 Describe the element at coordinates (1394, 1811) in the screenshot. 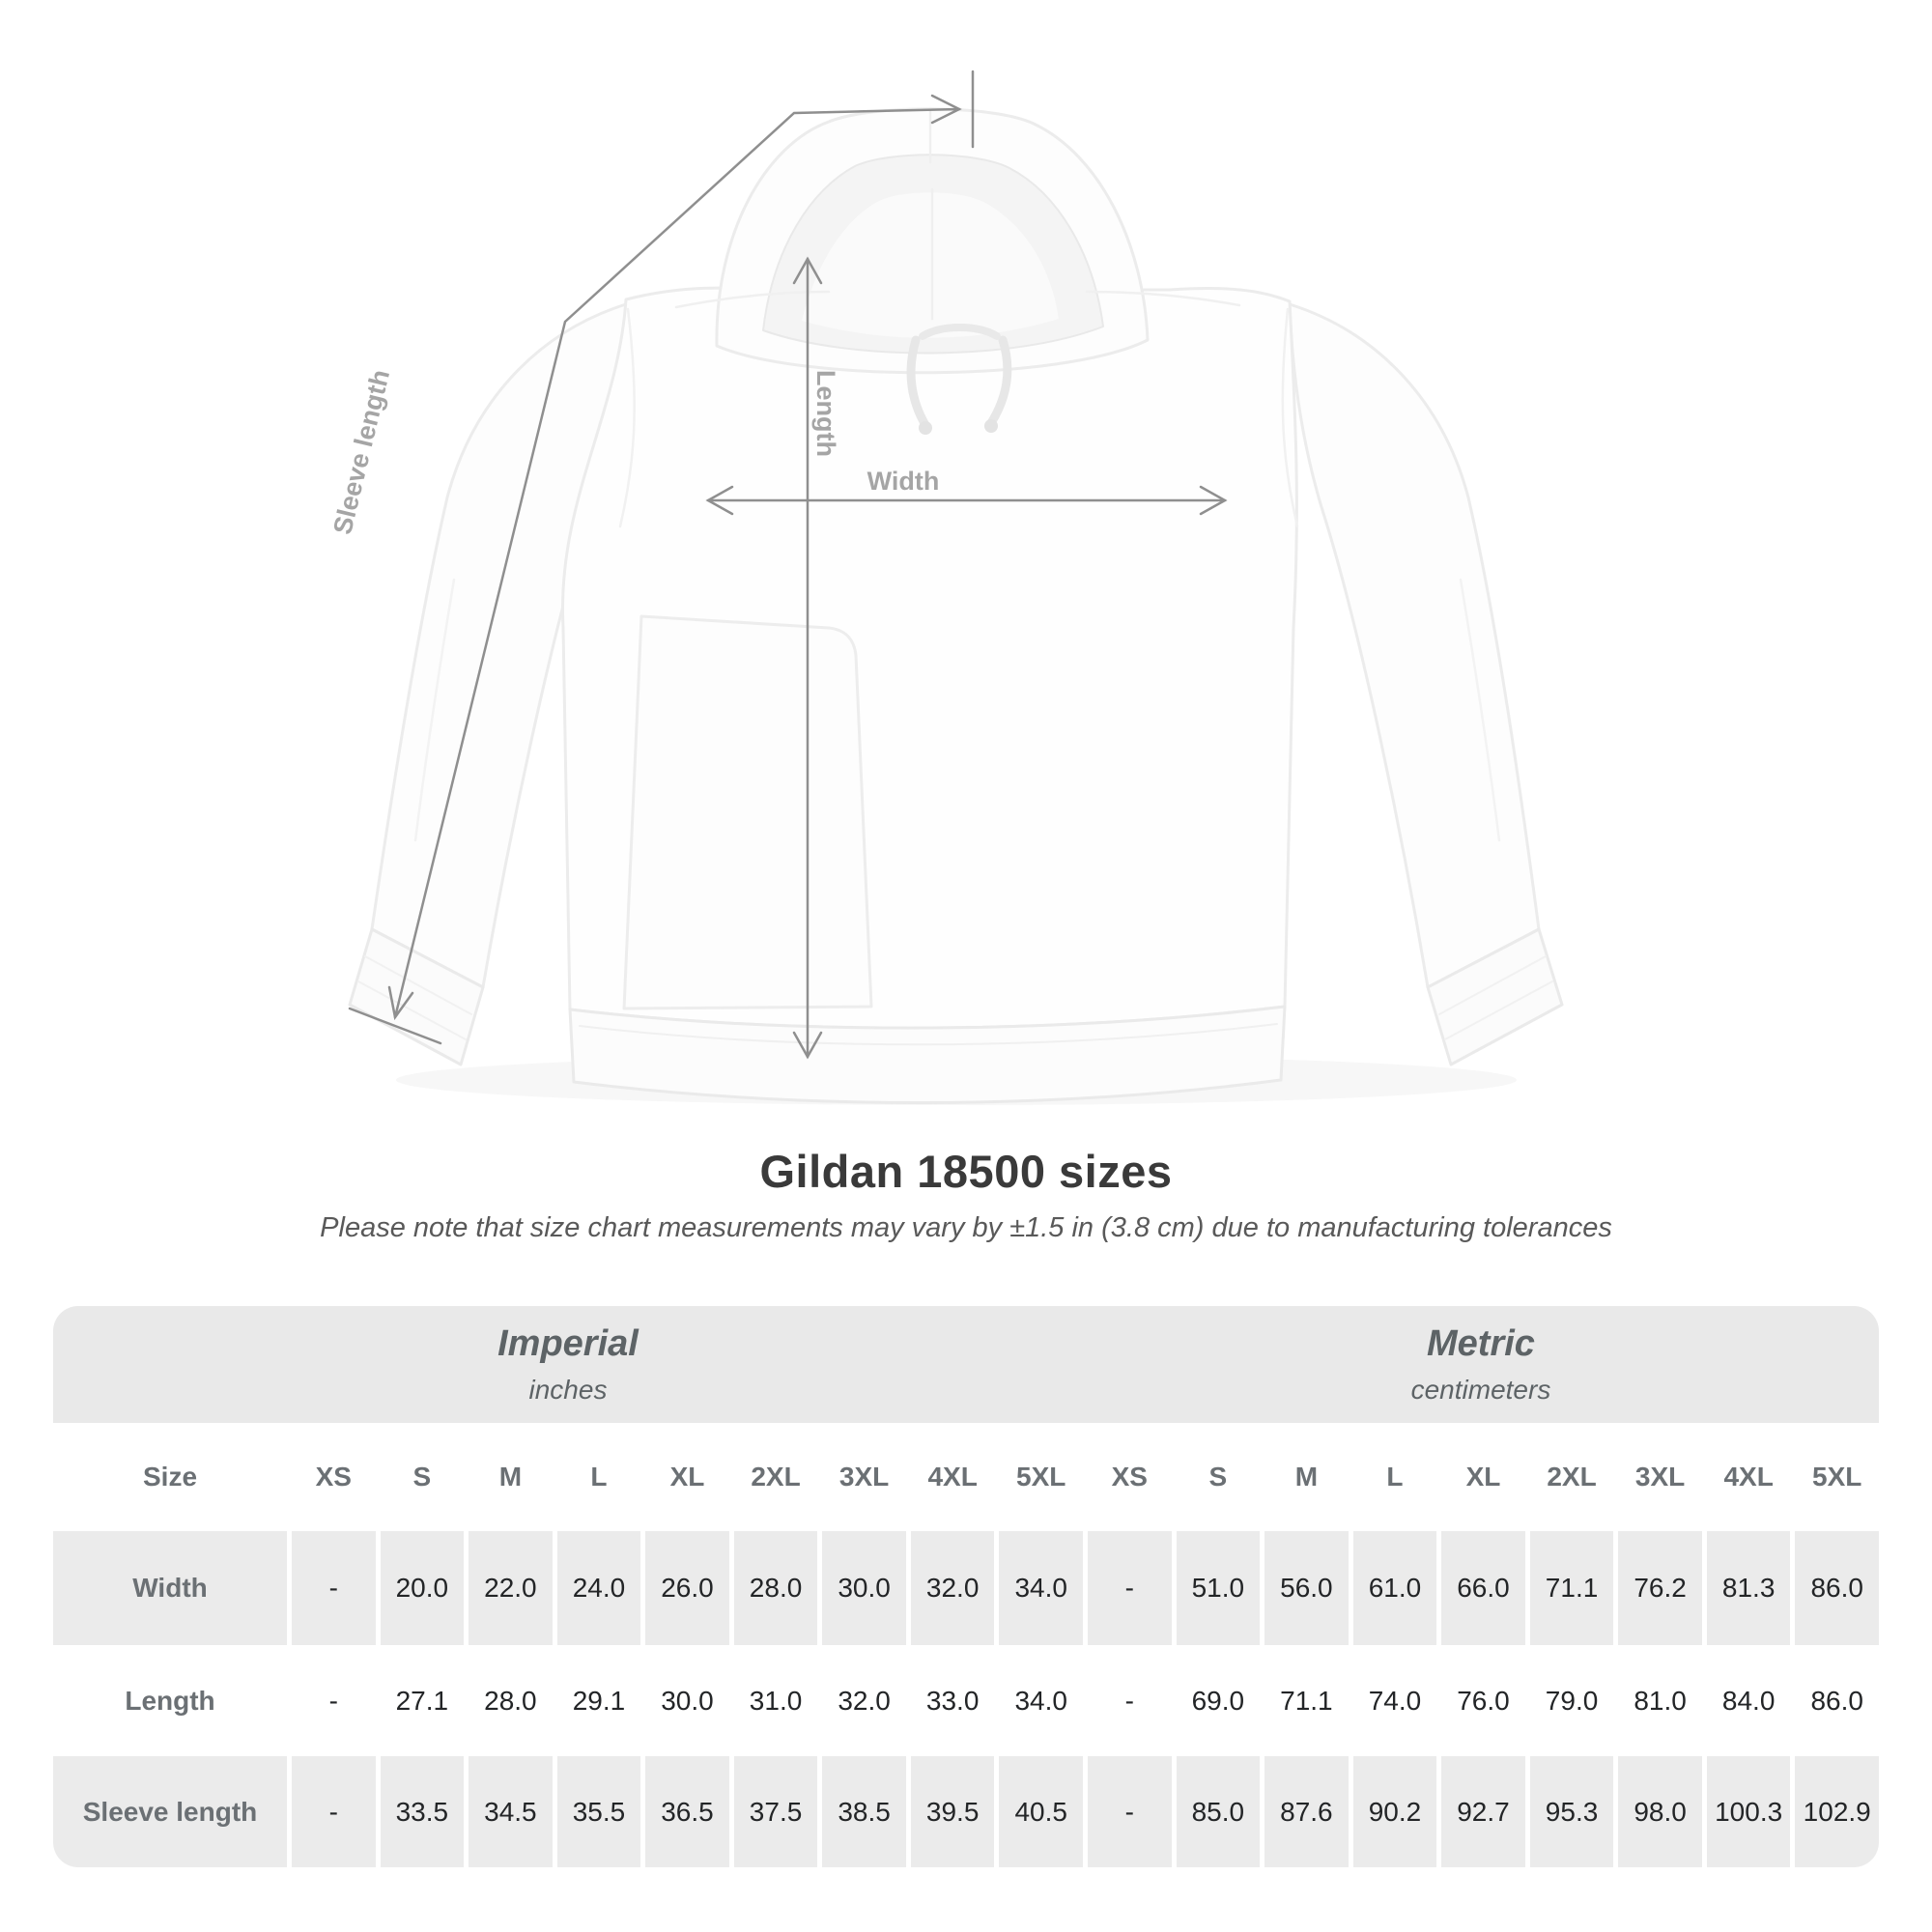

I see `value-cell: 90.2` at that location.